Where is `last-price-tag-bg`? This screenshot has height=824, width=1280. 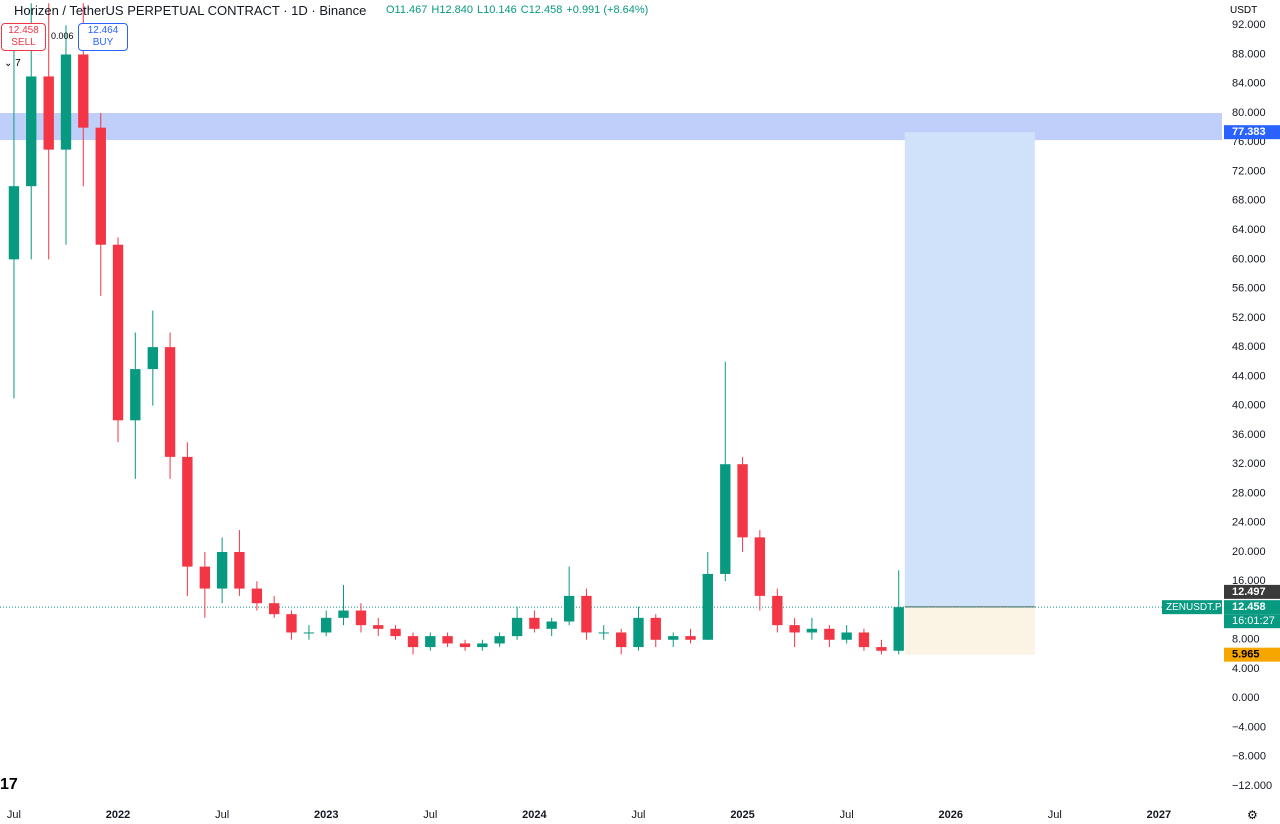 last-price-tag-bg is located at coordinates (1252, 607).